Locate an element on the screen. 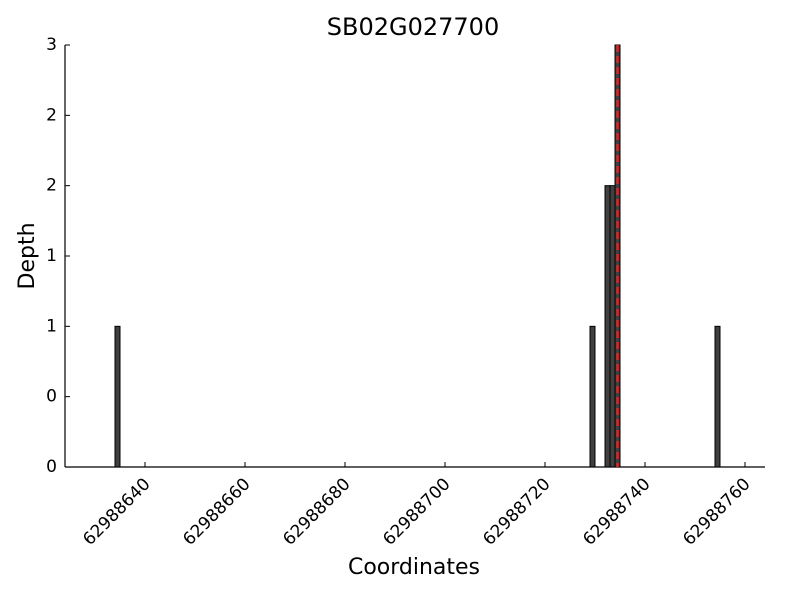 This screenshot has height=600, width=800. y-axis-label: Depth is located at coordinates (27, 255).